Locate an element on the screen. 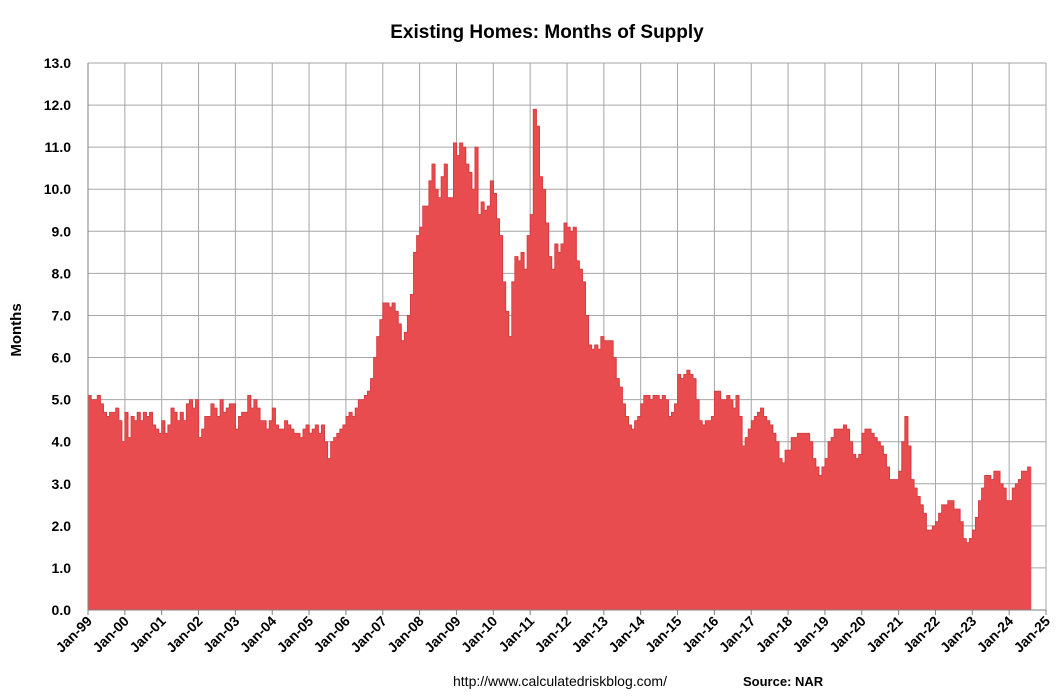 Image resolution: width=1058 pixels, height=699 pixels. y-tick-label: 11.0 is located at coordinates (58, 147).